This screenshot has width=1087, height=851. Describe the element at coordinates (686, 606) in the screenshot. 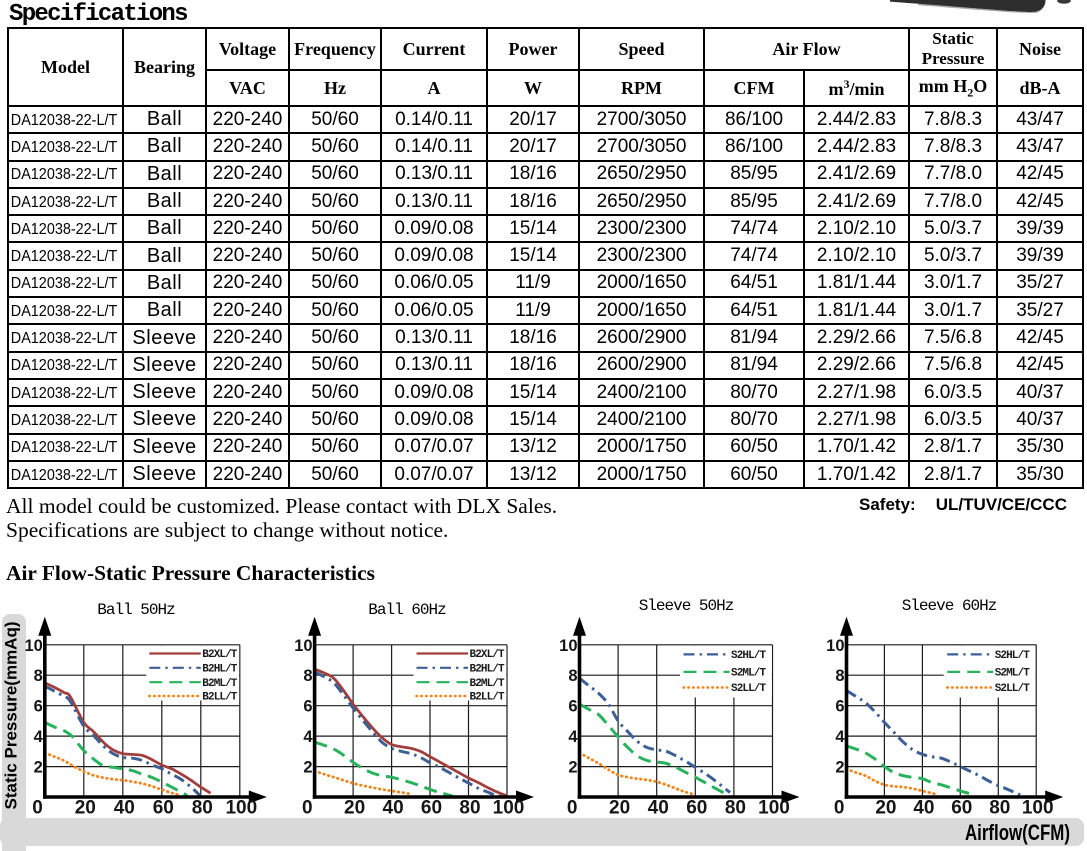

I see `svg-text: Sleeve 50Hz` at that location.